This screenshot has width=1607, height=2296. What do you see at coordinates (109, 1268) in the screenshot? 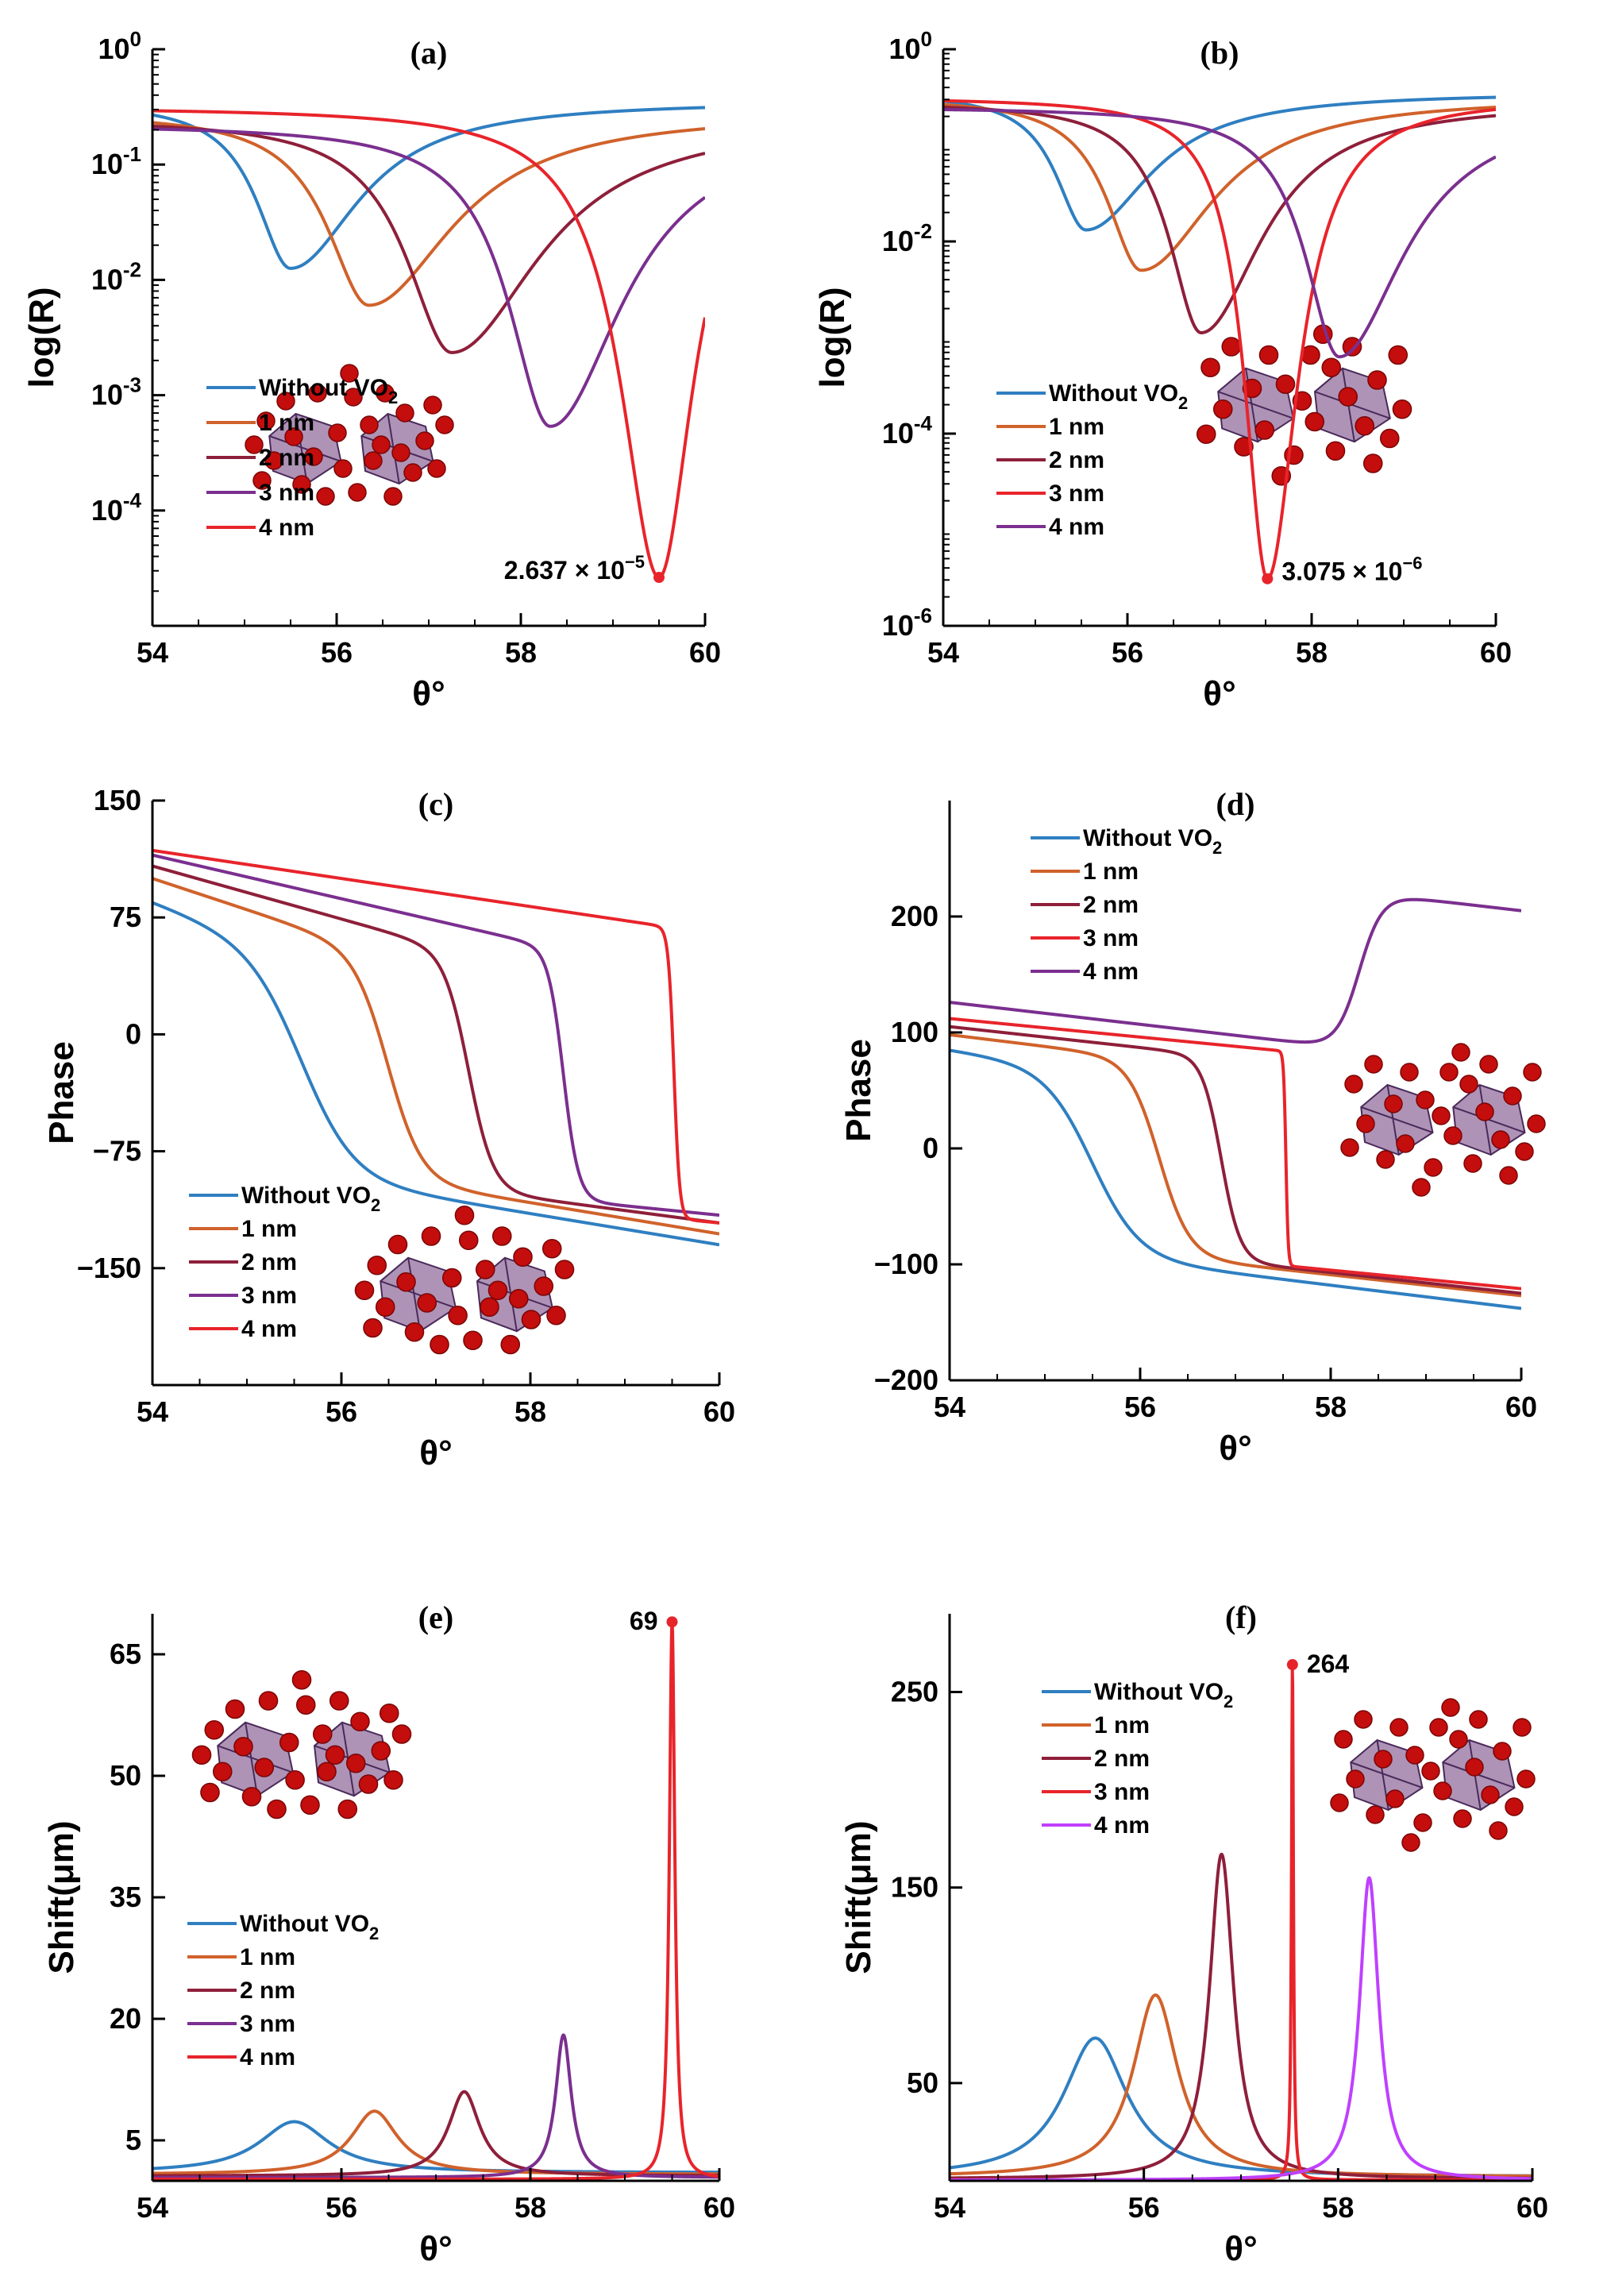
I see `y-tick-label: −150` at bounding box center [109, 1268].